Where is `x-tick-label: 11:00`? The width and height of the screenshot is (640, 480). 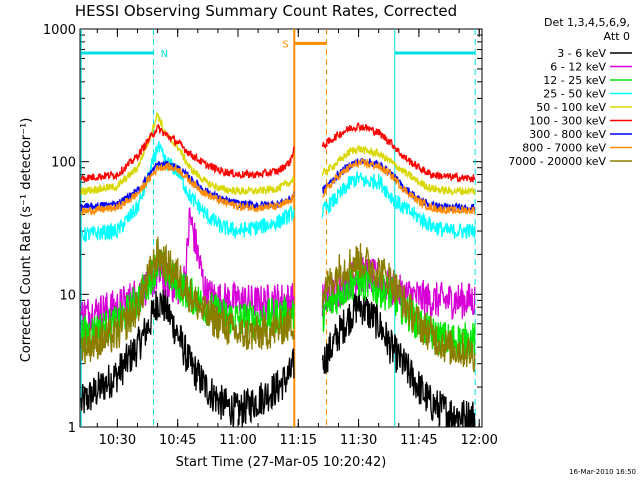 x-tick-label: 11:00 is located at coordinates (237, 440).